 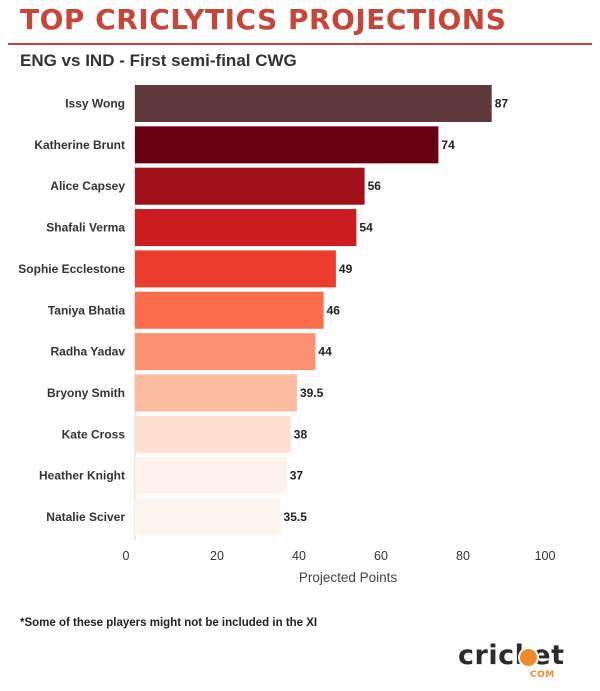 I want to click on data-label: 56, so click(x=375, y=186).